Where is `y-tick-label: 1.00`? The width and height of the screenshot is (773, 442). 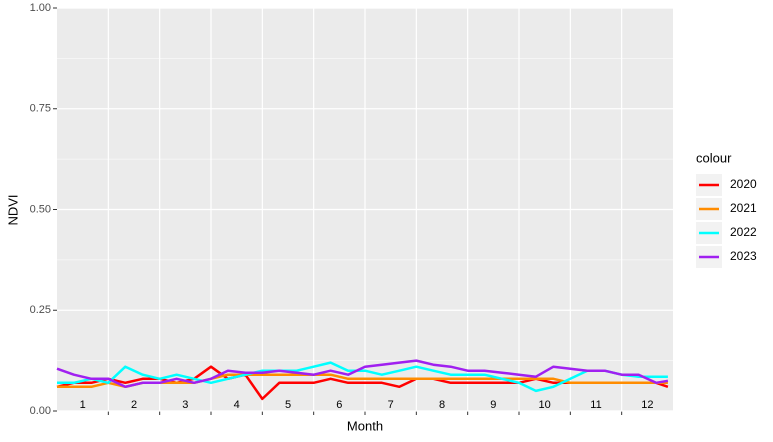 y-tick-label: 1.00 is located at coordinates (40, 8).